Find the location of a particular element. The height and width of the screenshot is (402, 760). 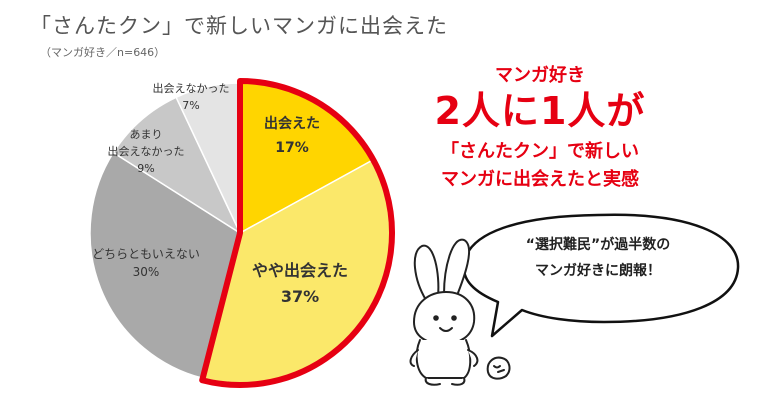

slice-value-2: 37% is located at coordinates (300, 296).